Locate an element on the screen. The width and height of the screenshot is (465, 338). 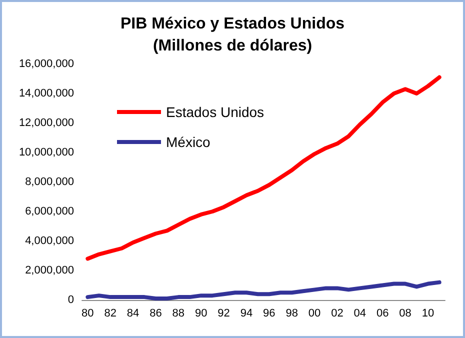
chart-title: PIB México y Estados Unidos (Millones de dólares) is located at coordinates (232, 35).